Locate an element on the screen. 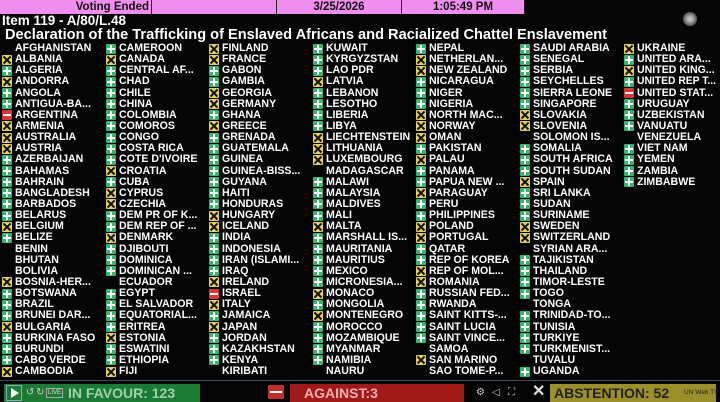 This screenshot has width=720, height=402. play-button is located at coordinates (14, 393).